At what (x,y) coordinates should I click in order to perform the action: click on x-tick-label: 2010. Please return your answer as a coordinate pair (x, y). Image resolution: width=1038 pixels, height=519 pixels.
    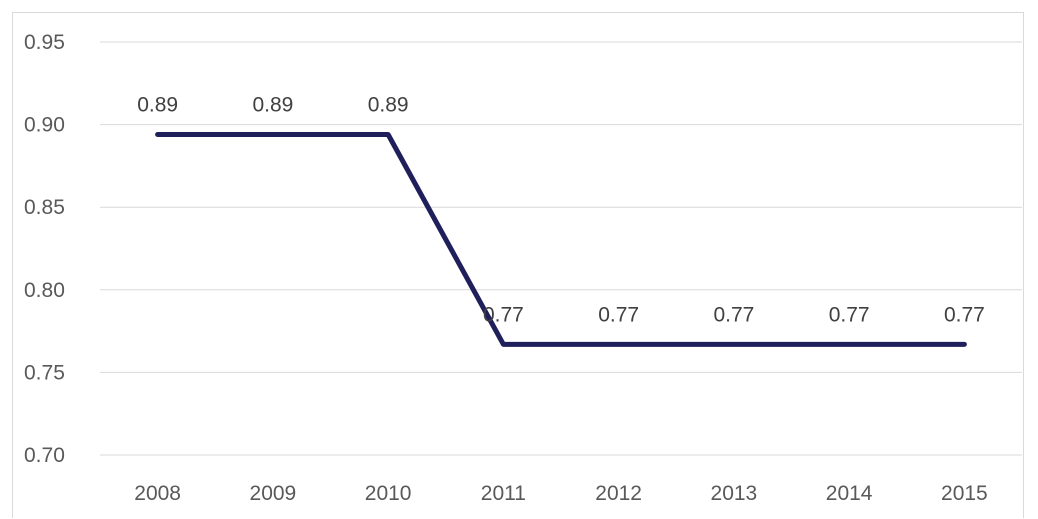
    Looking at the image, I should click on (388, 493).